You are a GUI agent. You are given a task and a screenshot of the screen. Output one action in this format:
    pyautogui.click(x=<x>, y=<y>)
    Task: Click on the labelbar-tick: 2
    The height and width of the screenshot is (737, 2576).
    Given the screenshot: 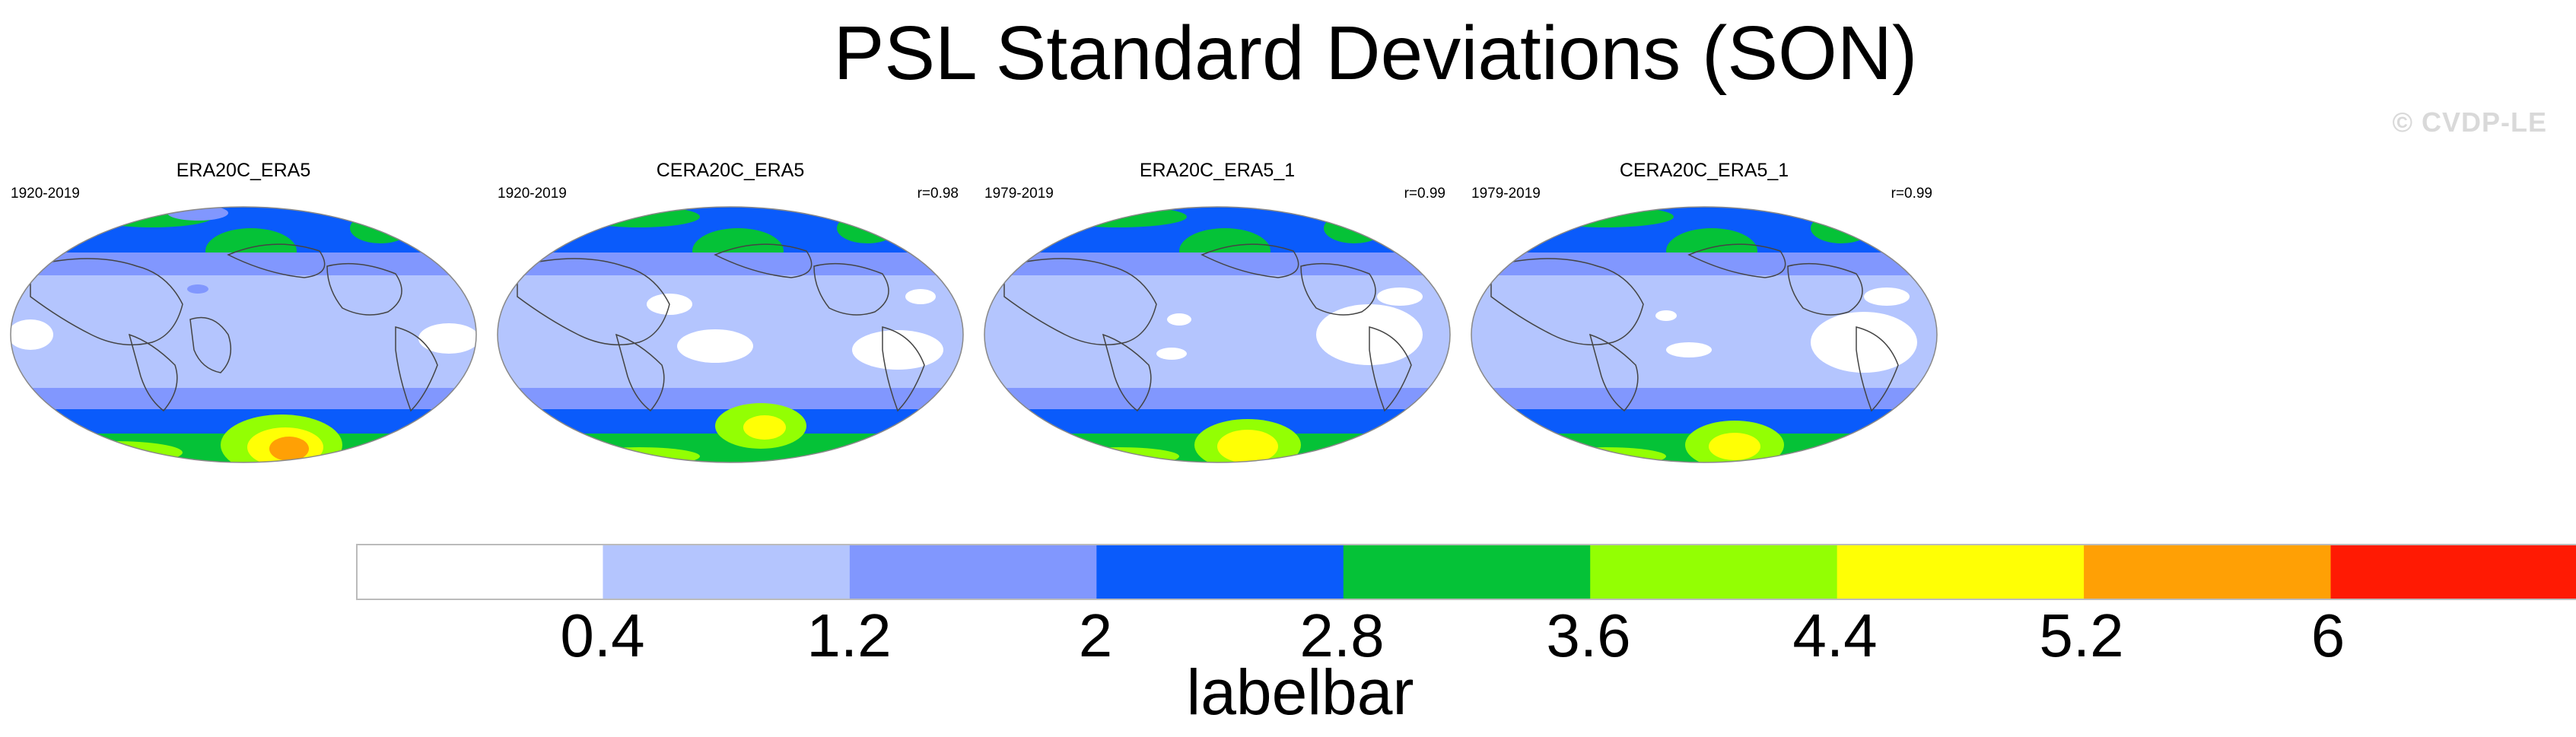 What is the action you would take?
    pyautogui.click(x=1095, y=635)
    